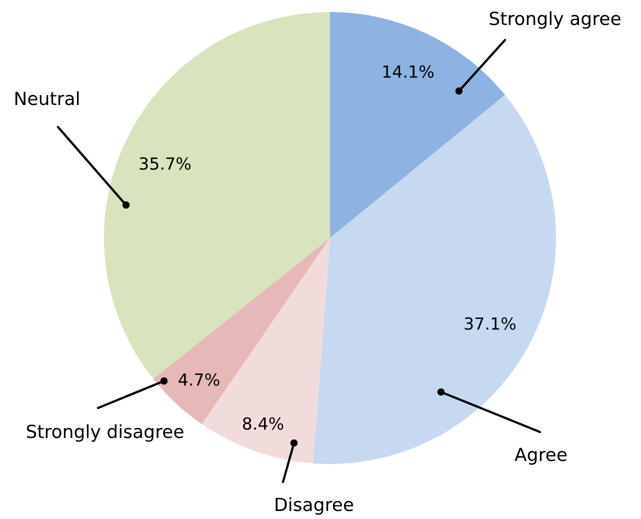 Image resolution: width=641 pixels, height=519 pixels. Describe the element at coordinates (47, 98) in the screenshot. I see `slice-label: Neutral` at that location.